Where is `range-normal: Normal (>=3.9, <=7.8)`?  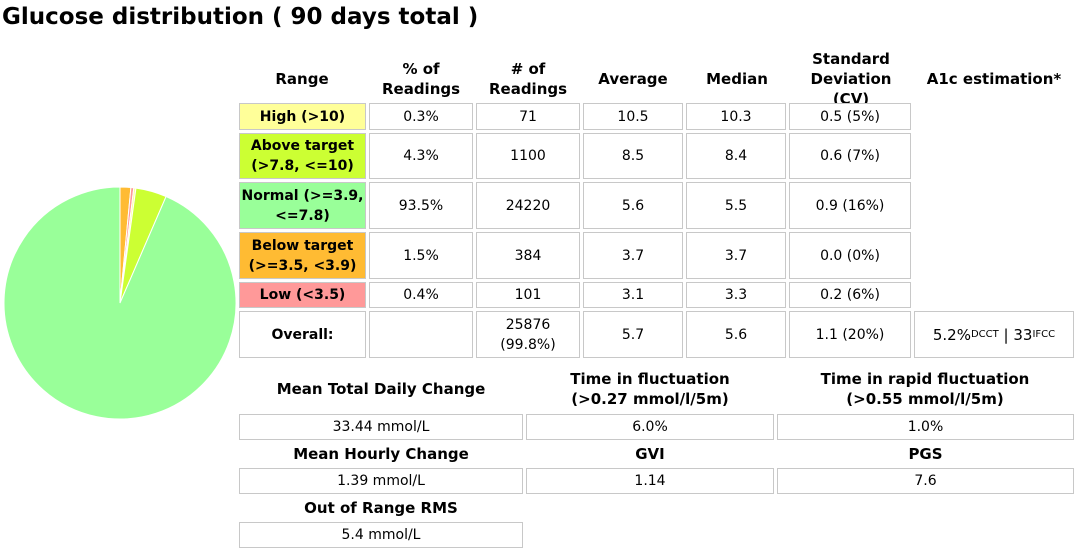
range-normal: Normal (>=3.9, <=7.8) is located at coordinates (302, 205).